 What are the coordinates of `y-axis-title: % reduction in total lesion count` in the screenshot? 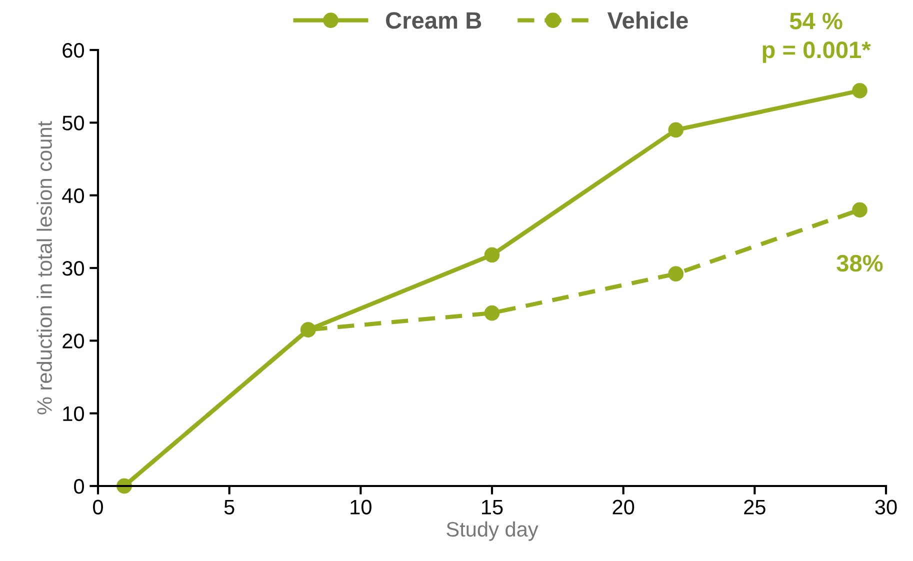 It's located at (44, 267).